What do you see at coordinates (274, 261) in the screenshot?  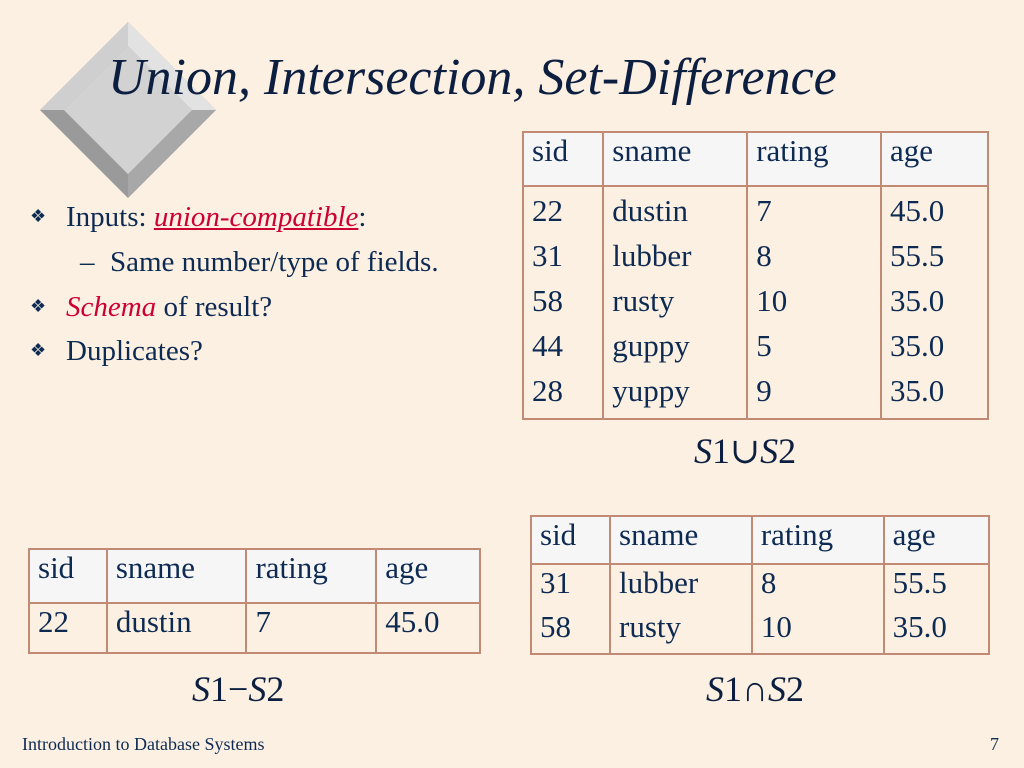 I see `same-number-text: Same number/type of fields.` at bounding box center [274, 261].